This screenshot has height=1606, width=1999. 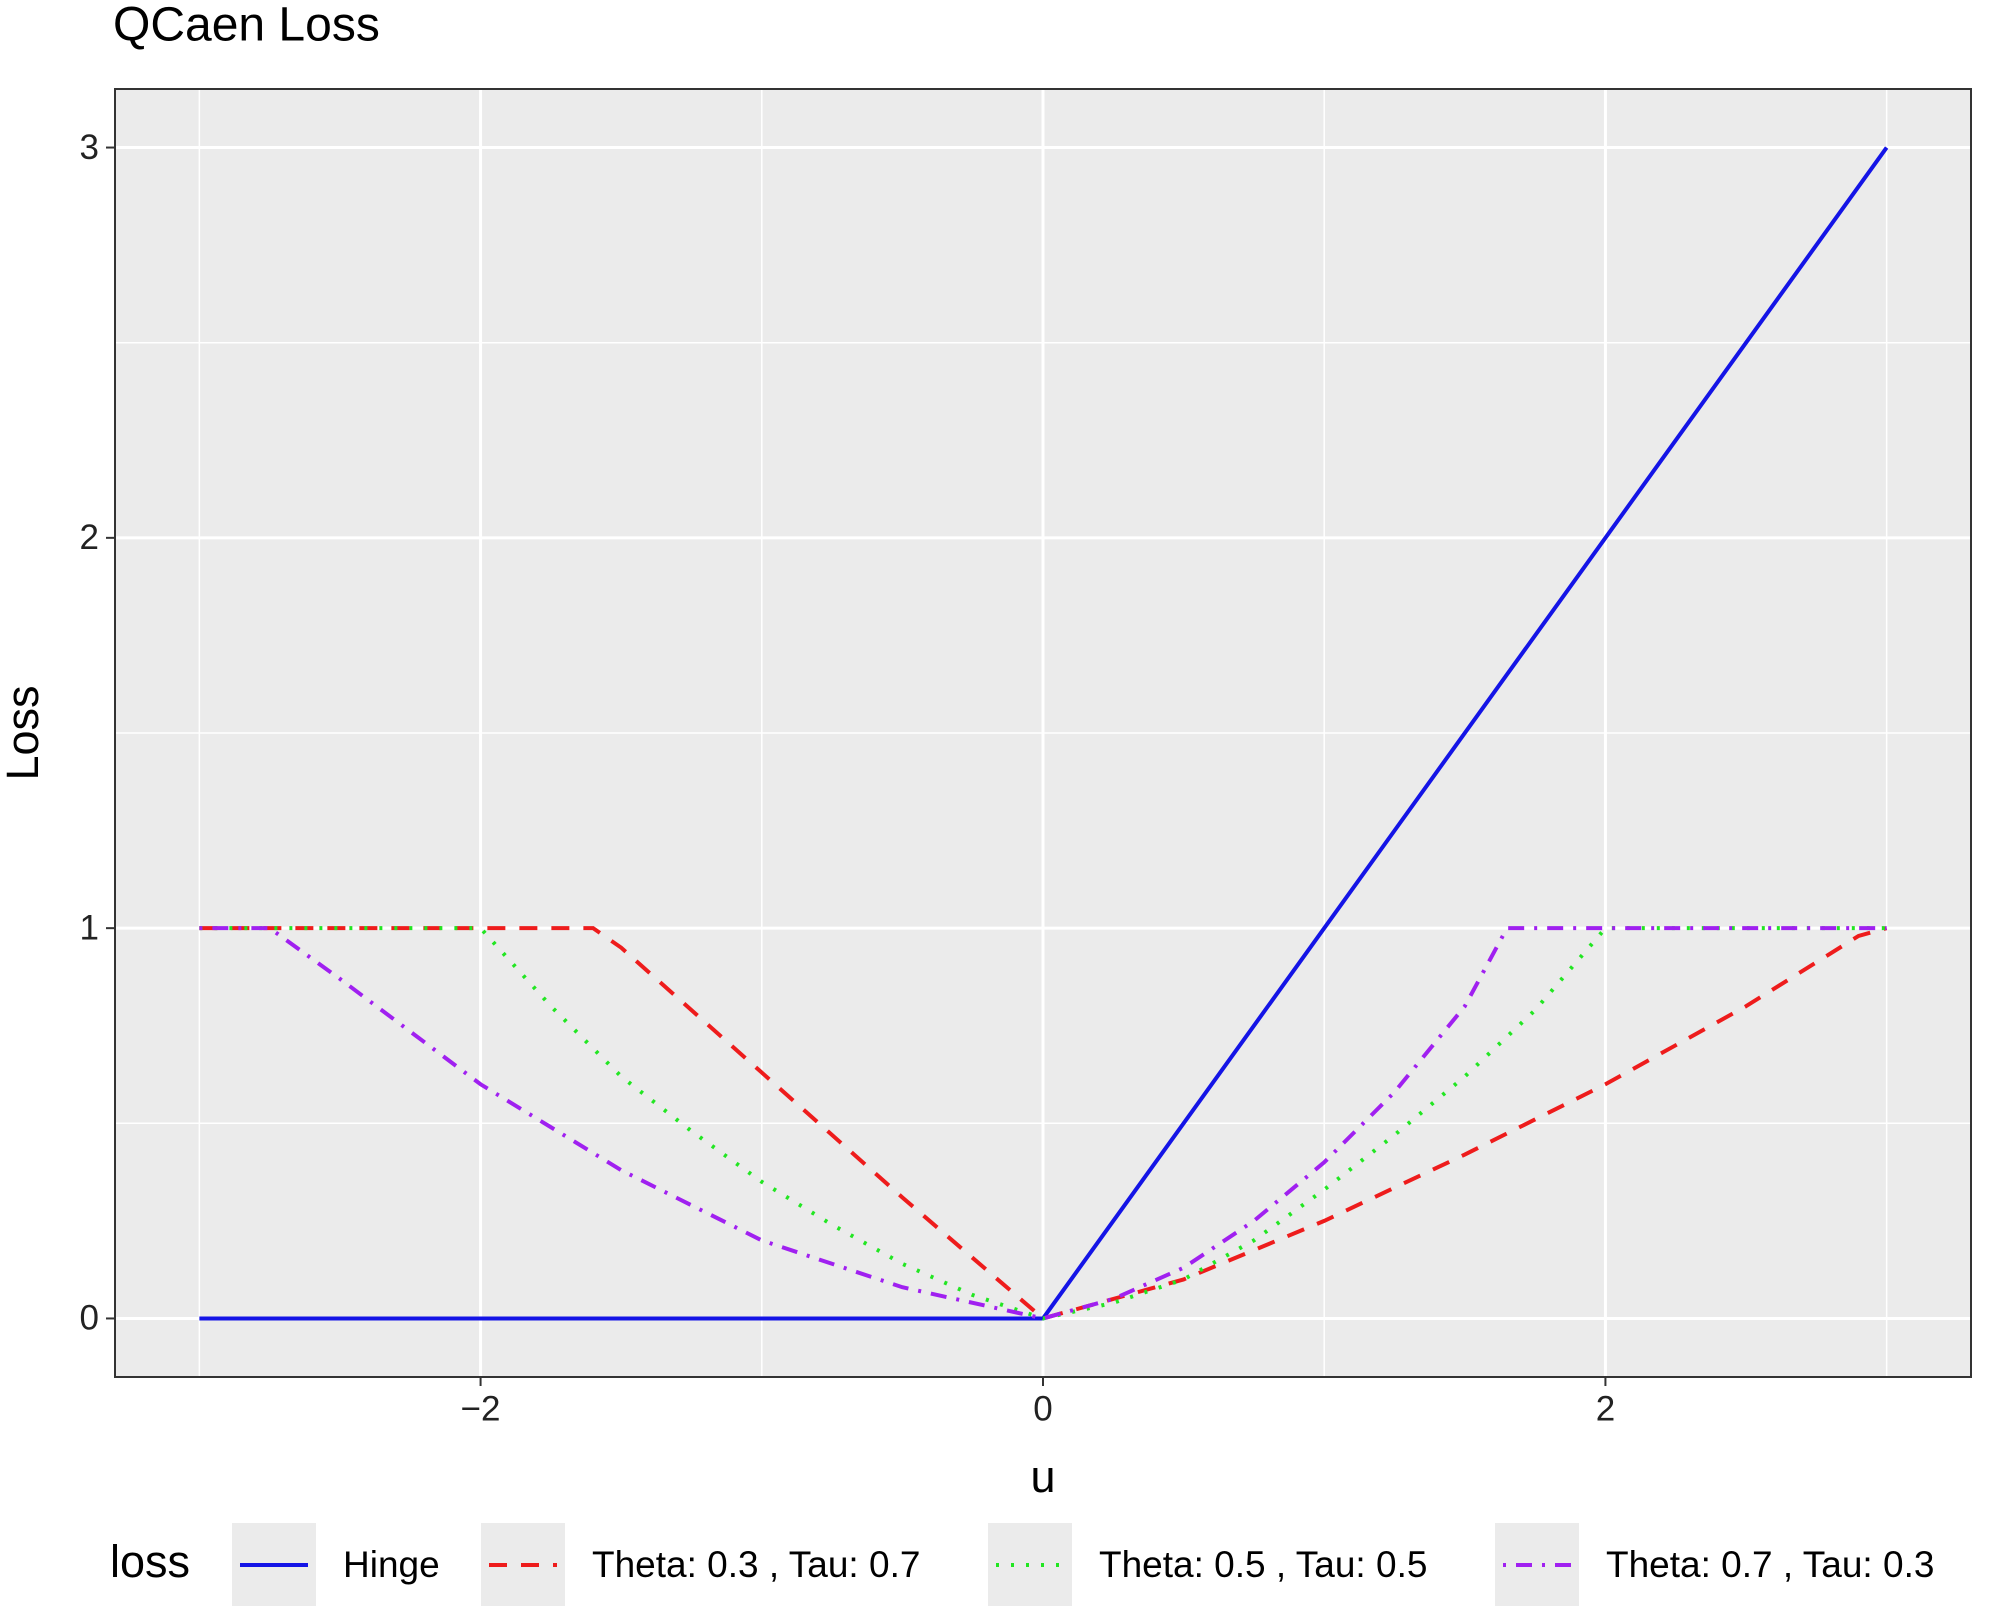 I want to click on y-tick-label: 0, so click(x=89, y=1318).